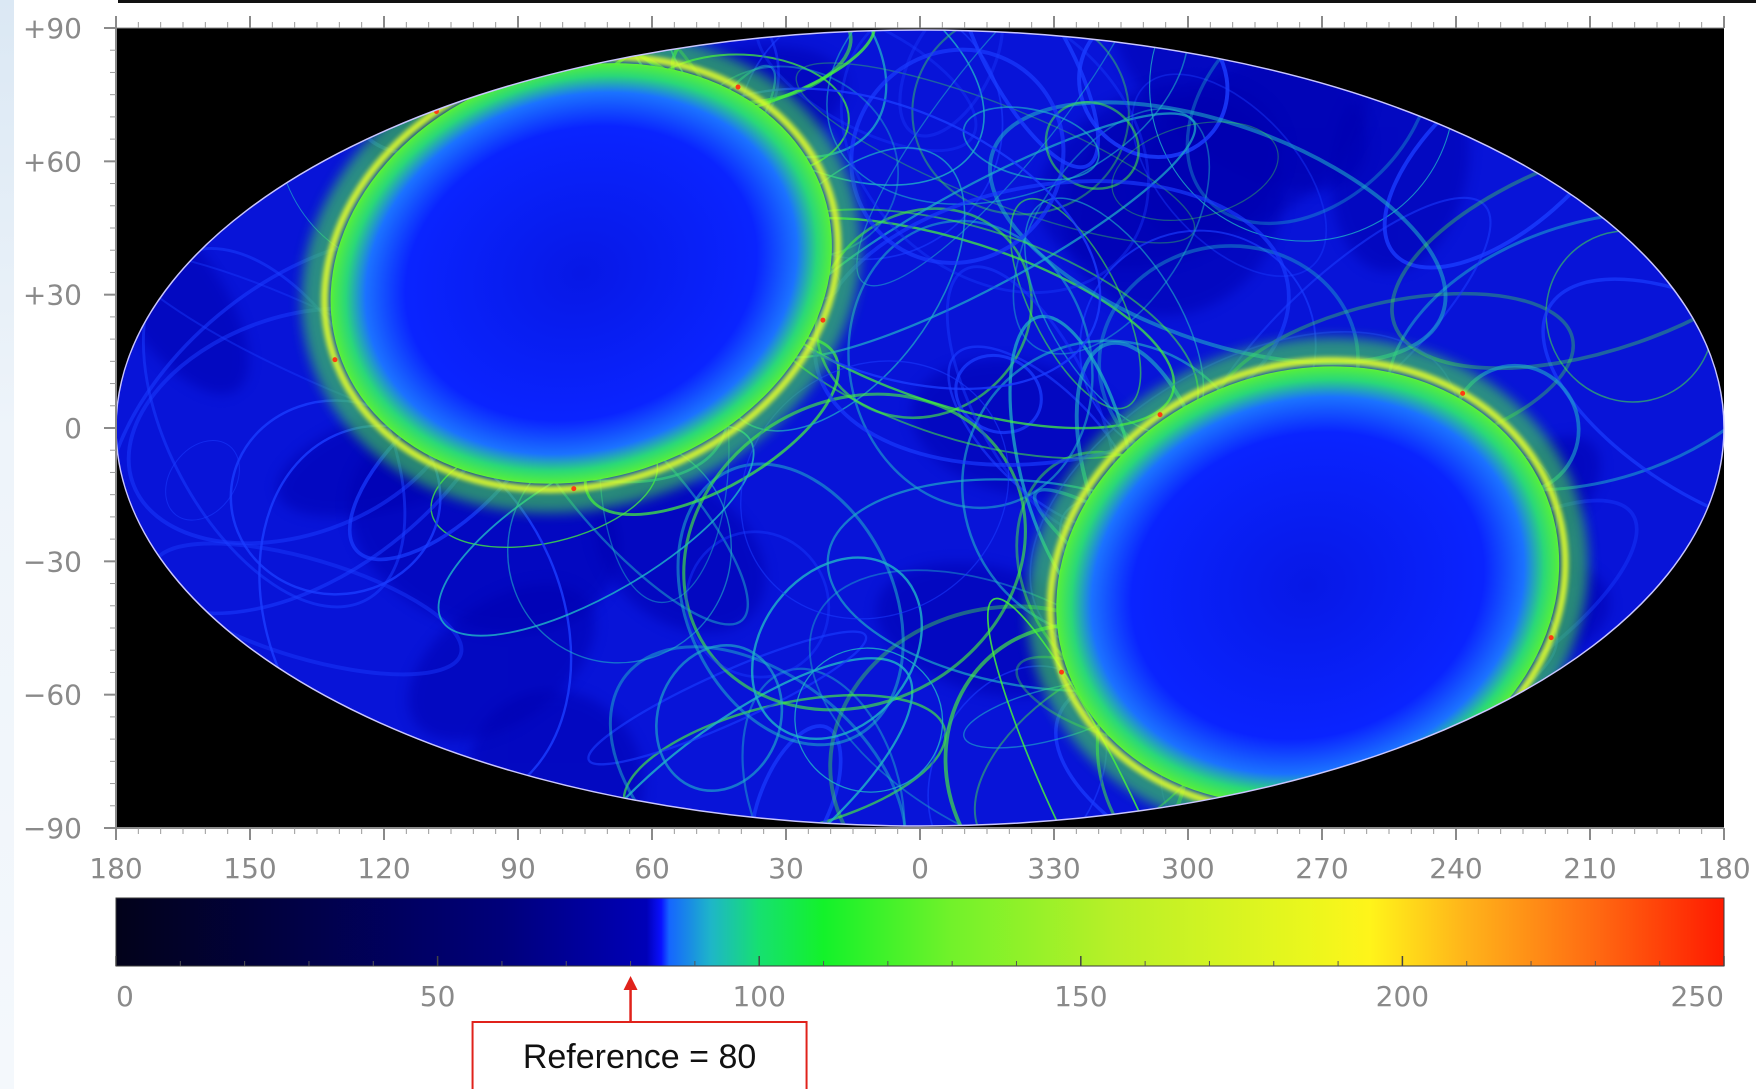 The height and width of the screenshot is (1089, 1756). I want to click on x-tick-label: 150, so click(249, 868).